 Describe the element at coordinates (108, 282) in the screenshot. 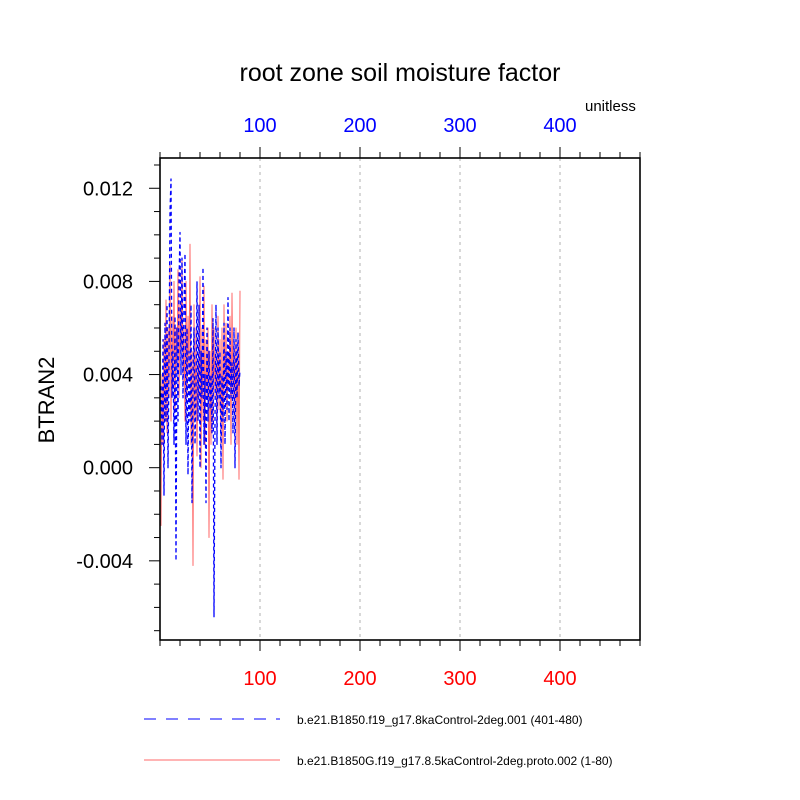

I see `y-tick-label: 0.008` at that location.